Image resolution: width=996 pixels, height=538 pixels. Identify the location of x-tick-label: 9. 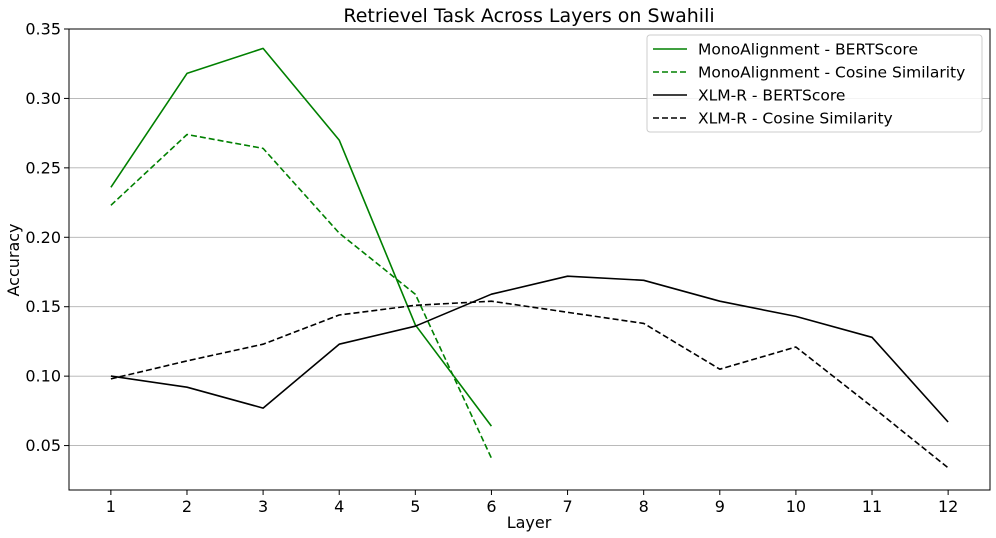
(720, 506).